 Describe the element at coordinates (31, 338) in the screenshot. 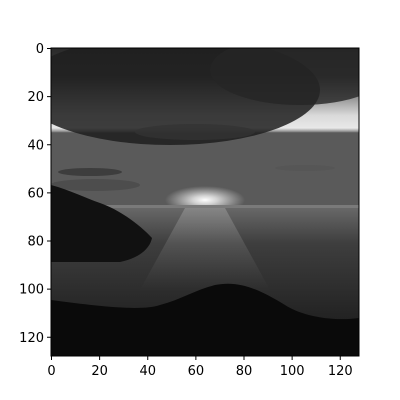

I see `y-tick-label: 120` at that location.